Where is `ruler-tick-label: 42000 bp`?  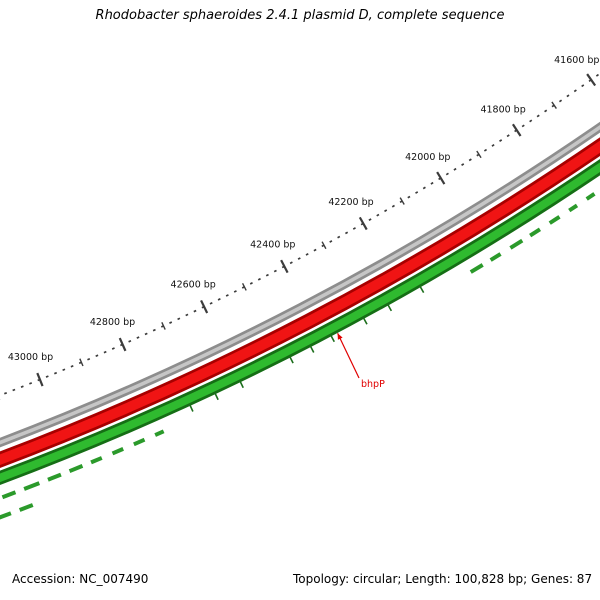 ruler-tick-label: 42000 bp is located at coordinates (427, 157).